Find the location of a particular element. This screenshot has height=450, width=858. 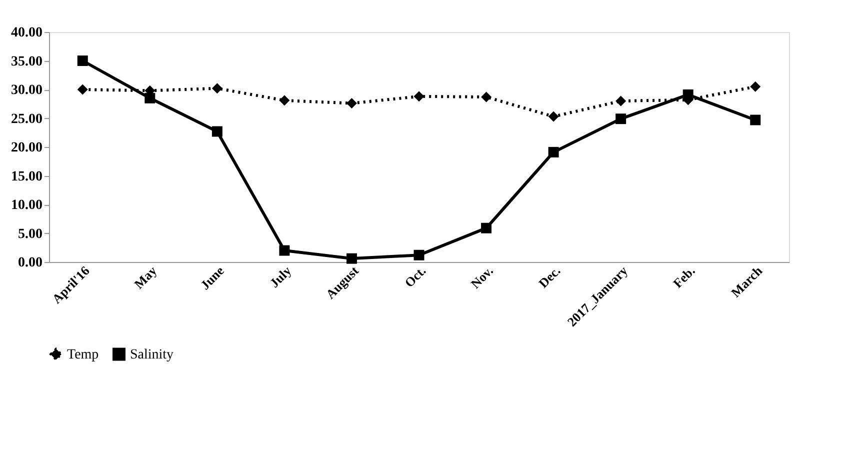

x-tick-label: Oct. is located at coordinates (415, 276).